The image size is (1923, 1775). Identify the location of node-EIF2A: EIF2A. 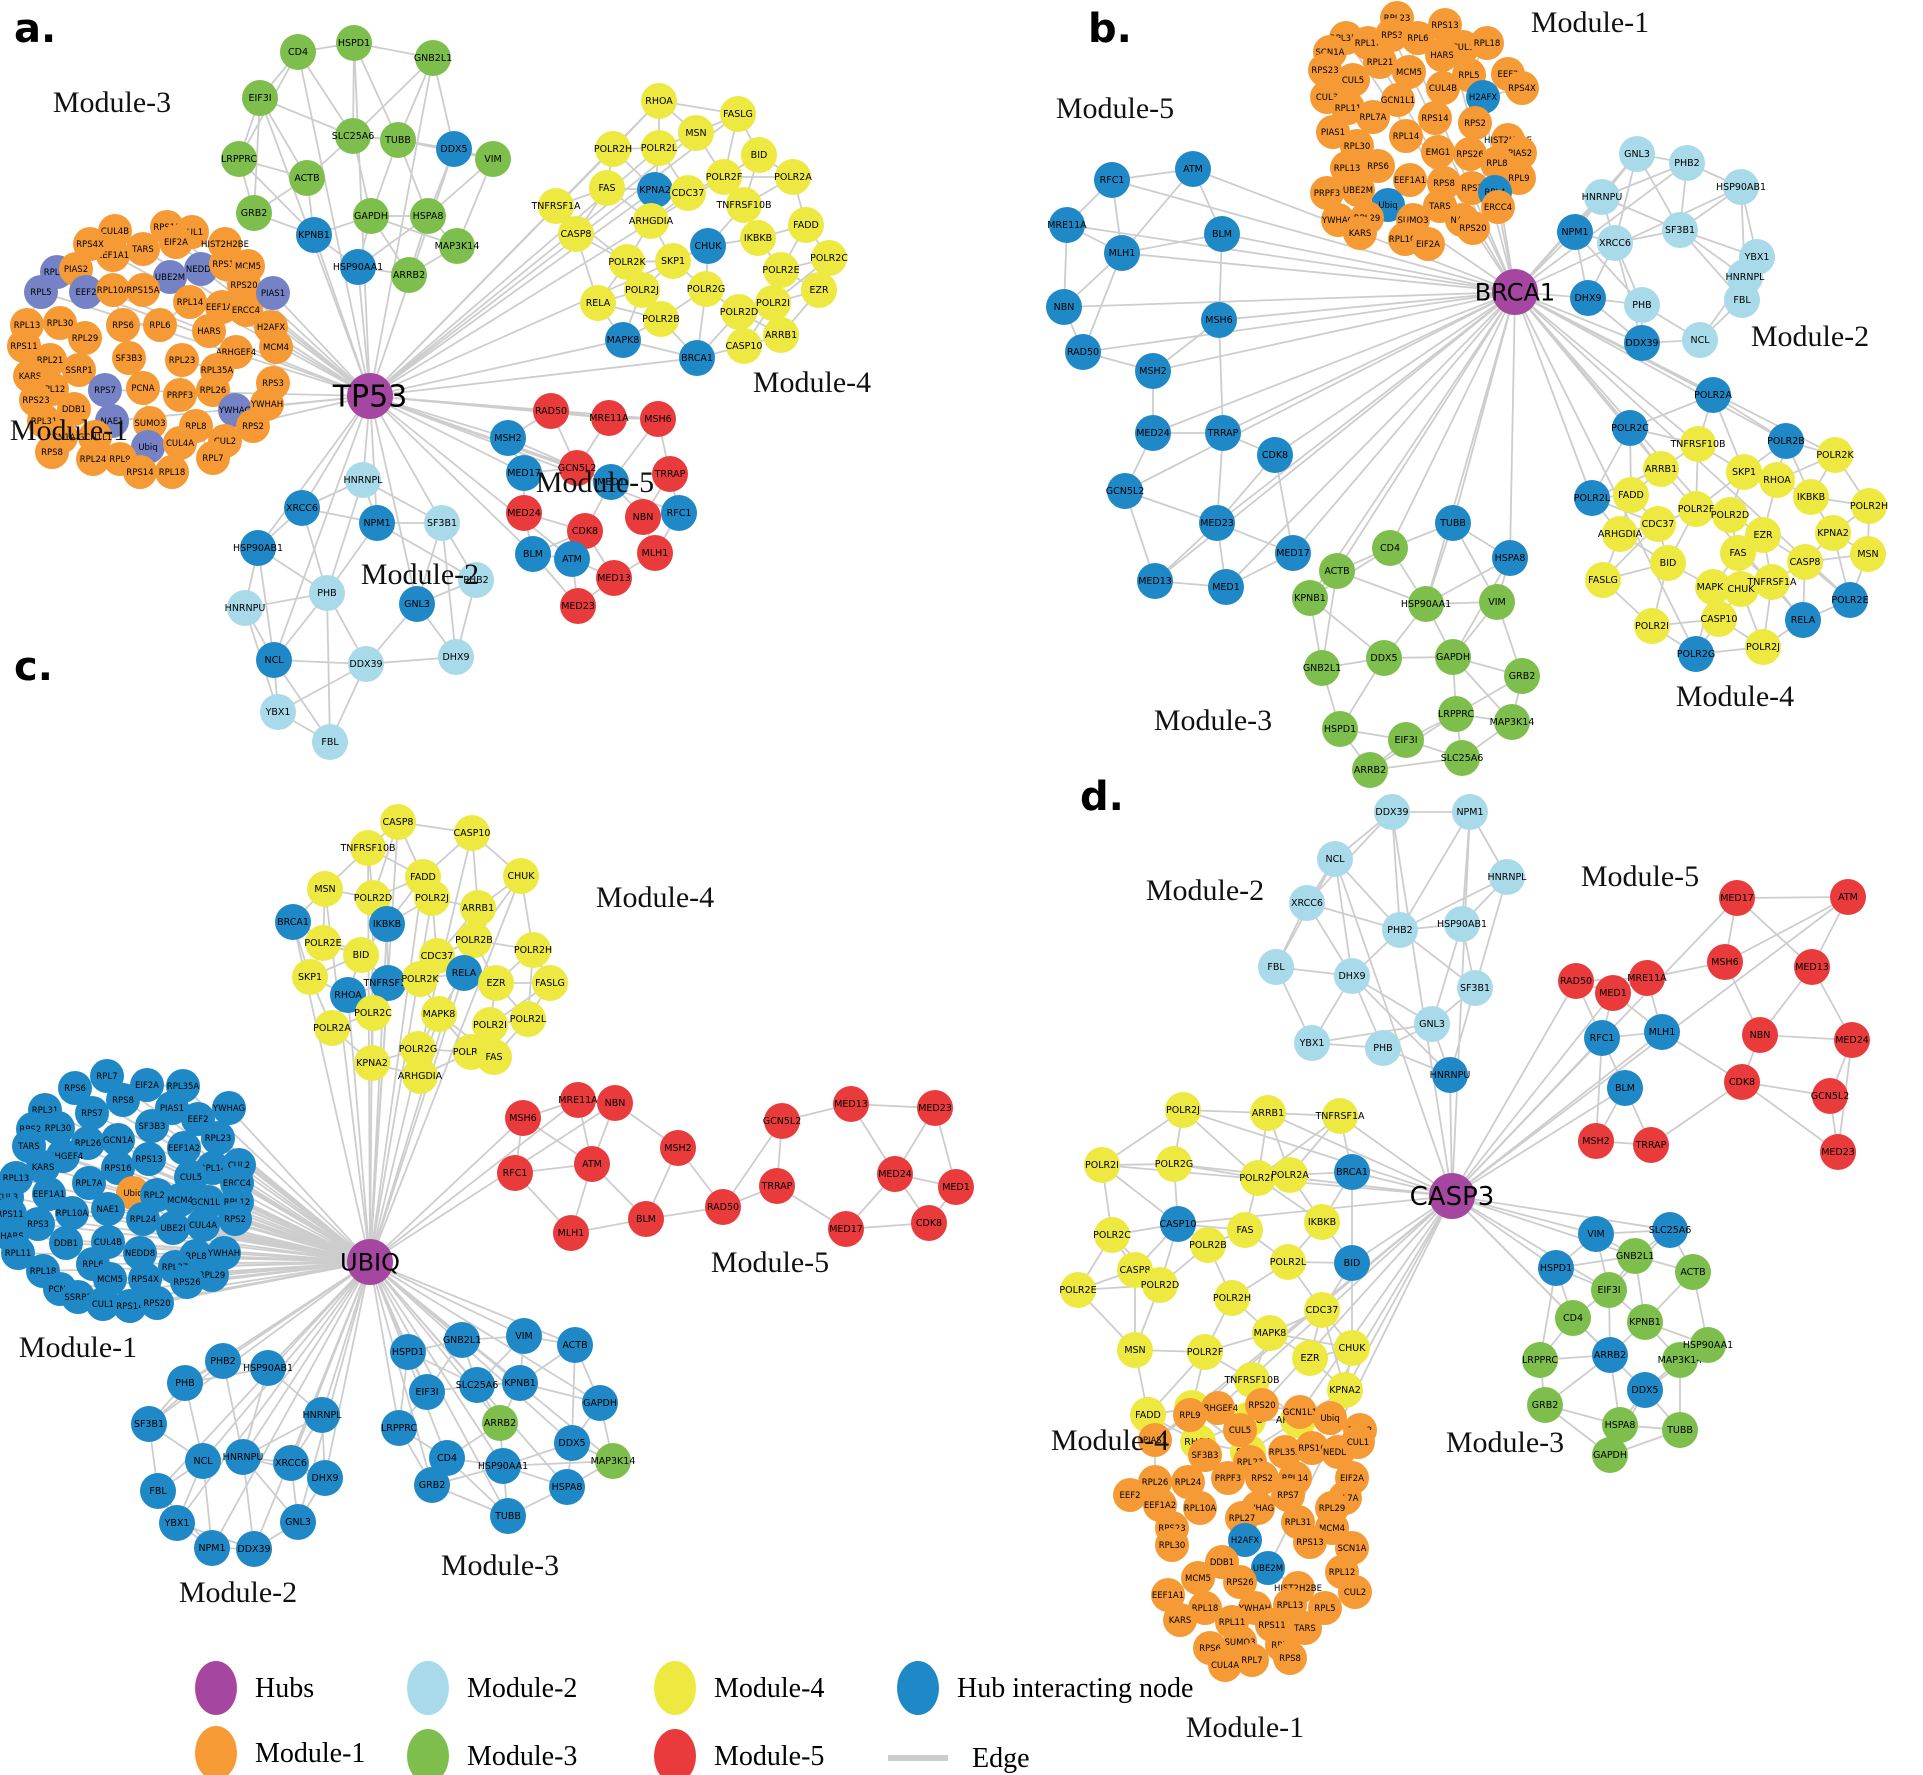
(176, 242).